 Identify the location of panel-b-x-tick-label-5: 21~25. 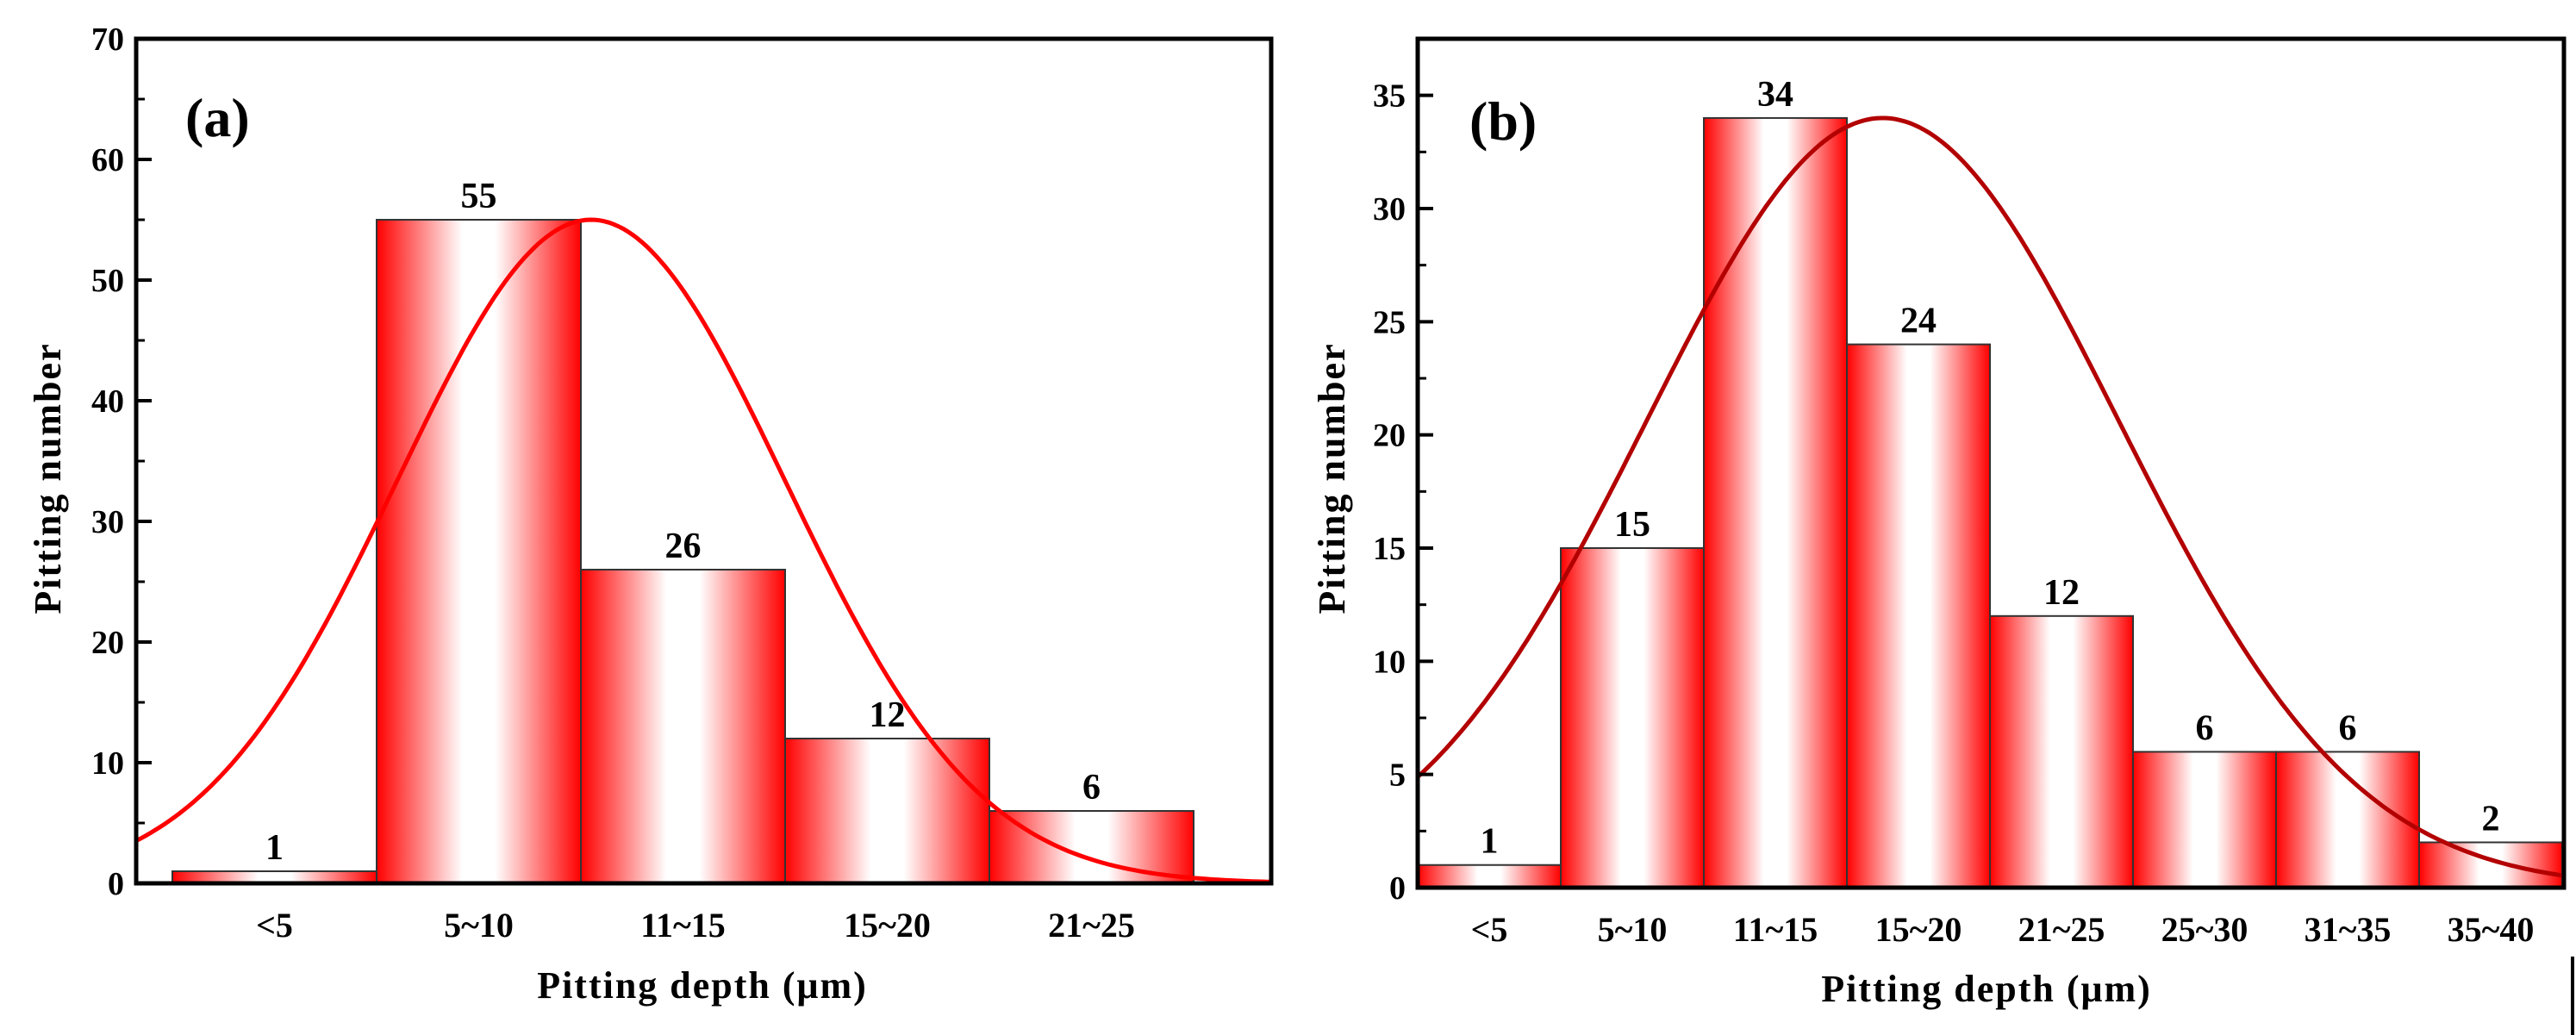
(2061, 929).